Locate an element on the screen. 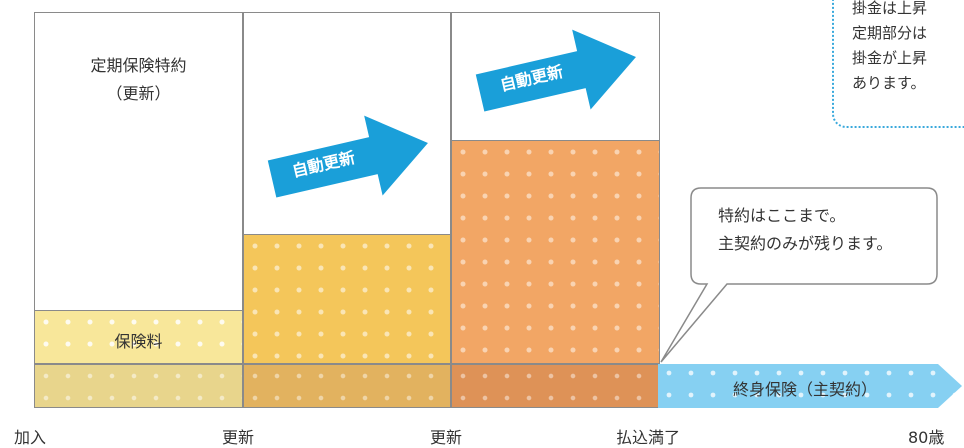 Image resolution: width=964 pixels, height=448 pixels. premium-block-third is located at coordinates (555, 252).